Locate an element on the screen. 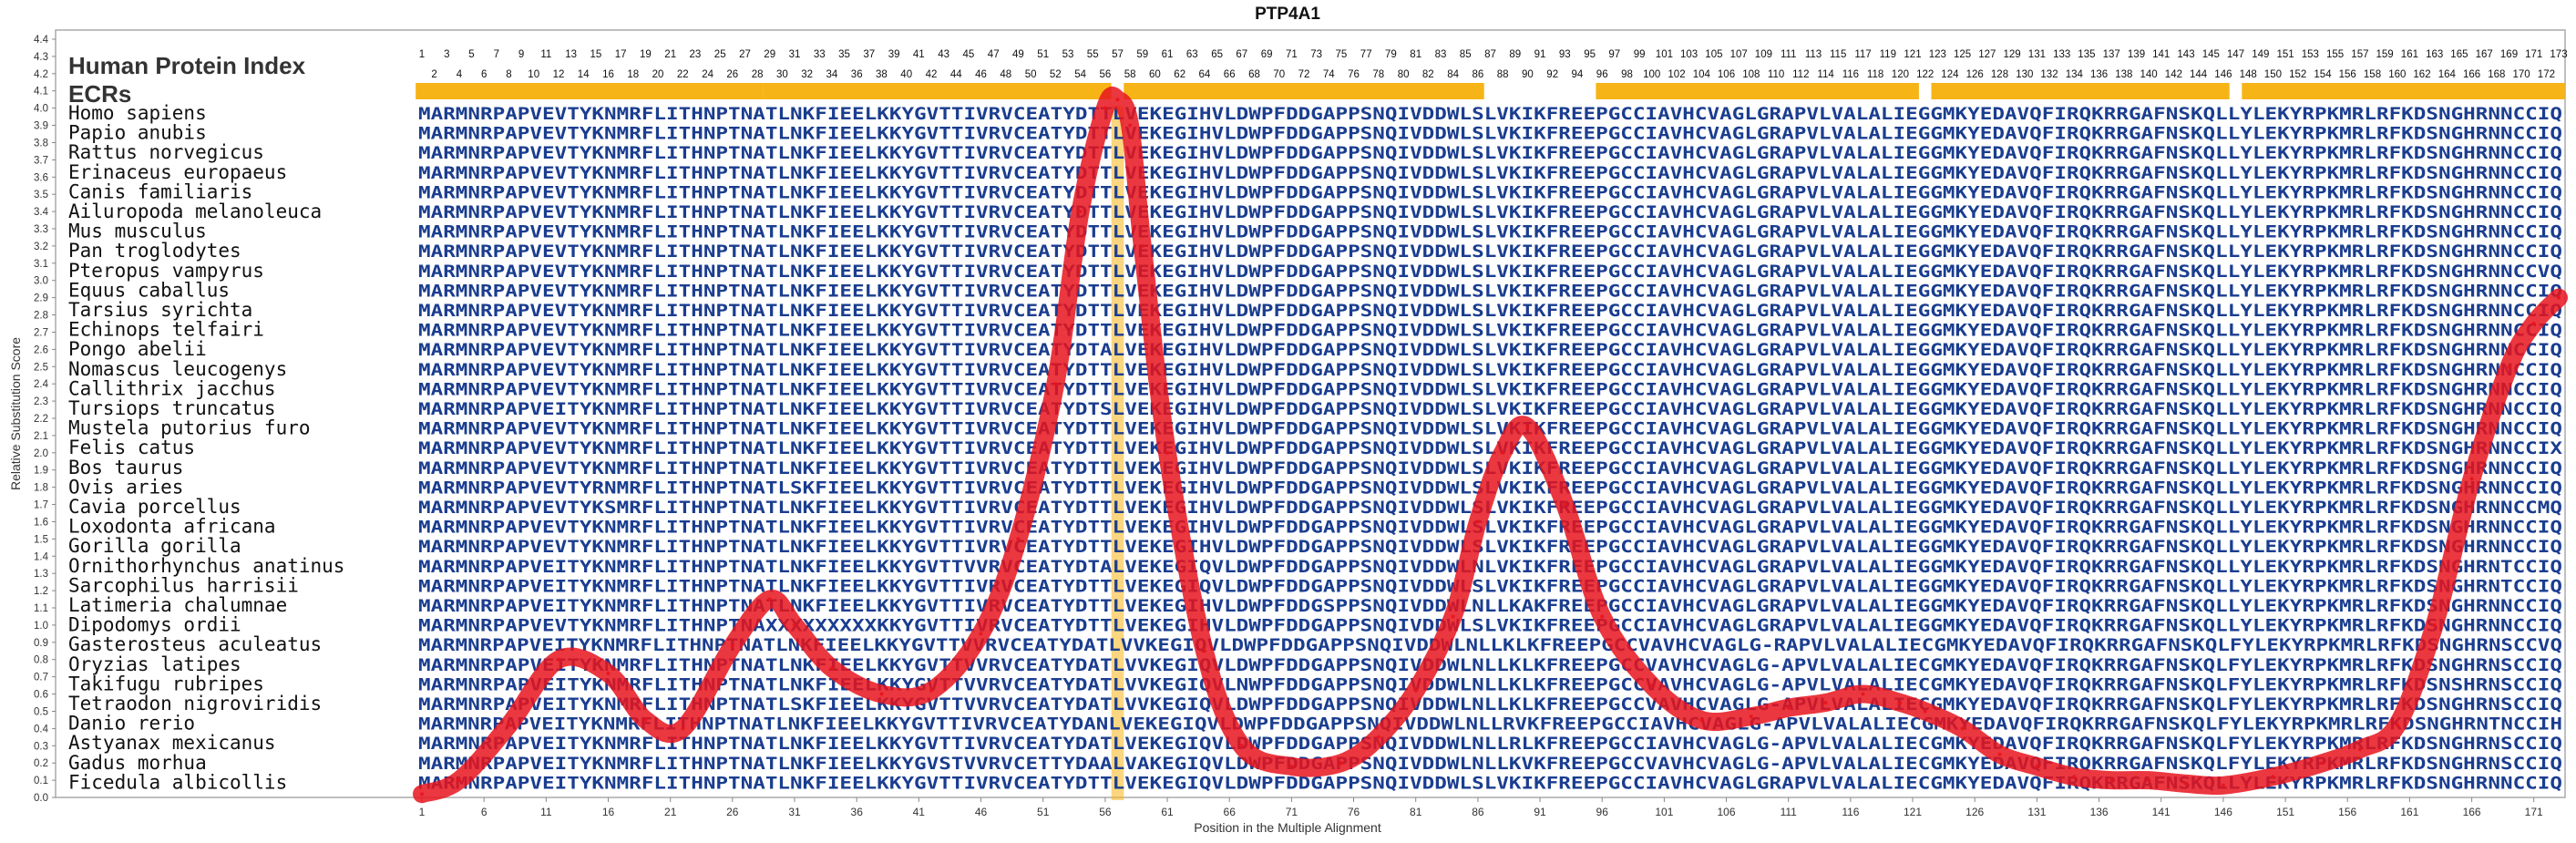 The image size is (2576, 843). position-label-top: 63 is located at coordinates (1192, 54).